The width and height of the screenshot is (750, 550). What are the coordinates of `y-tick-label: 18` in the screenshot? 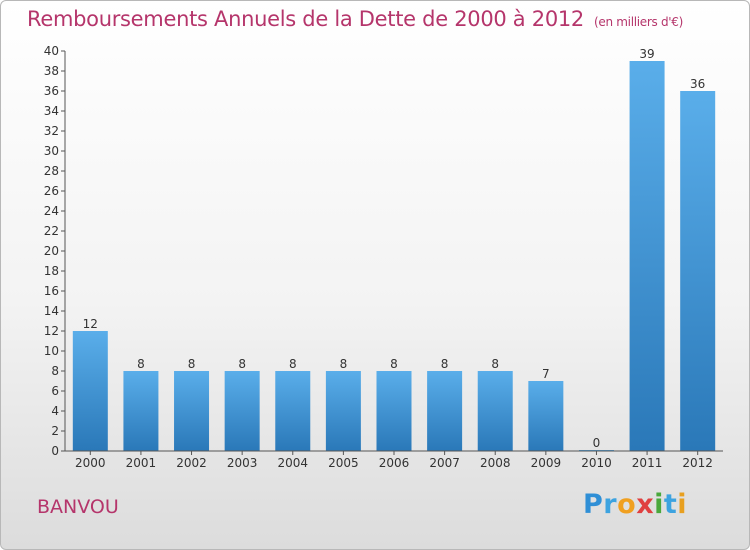 It's located at (51, 271).